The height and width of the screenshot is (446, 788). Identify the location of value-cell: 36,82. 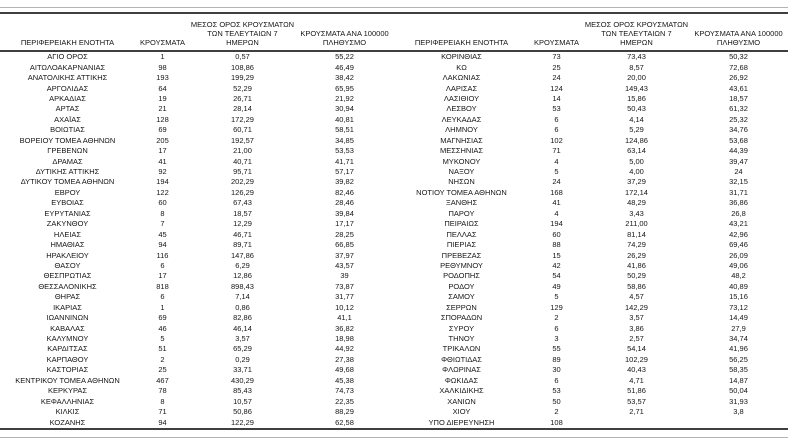
(344, 328).